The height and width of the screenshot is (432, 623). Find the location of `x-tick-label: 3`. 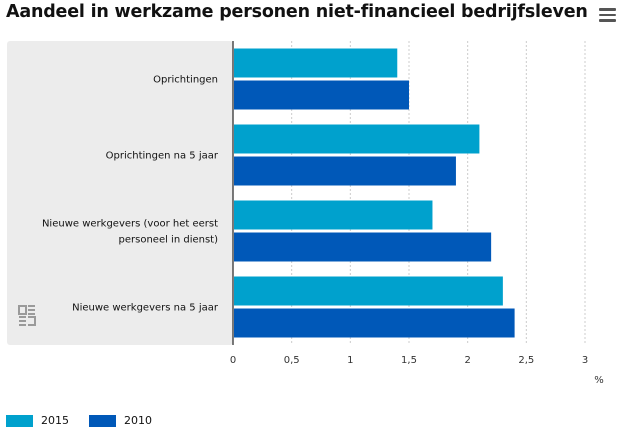

x-tick-label: 3 is located at coordinates (585, 360).